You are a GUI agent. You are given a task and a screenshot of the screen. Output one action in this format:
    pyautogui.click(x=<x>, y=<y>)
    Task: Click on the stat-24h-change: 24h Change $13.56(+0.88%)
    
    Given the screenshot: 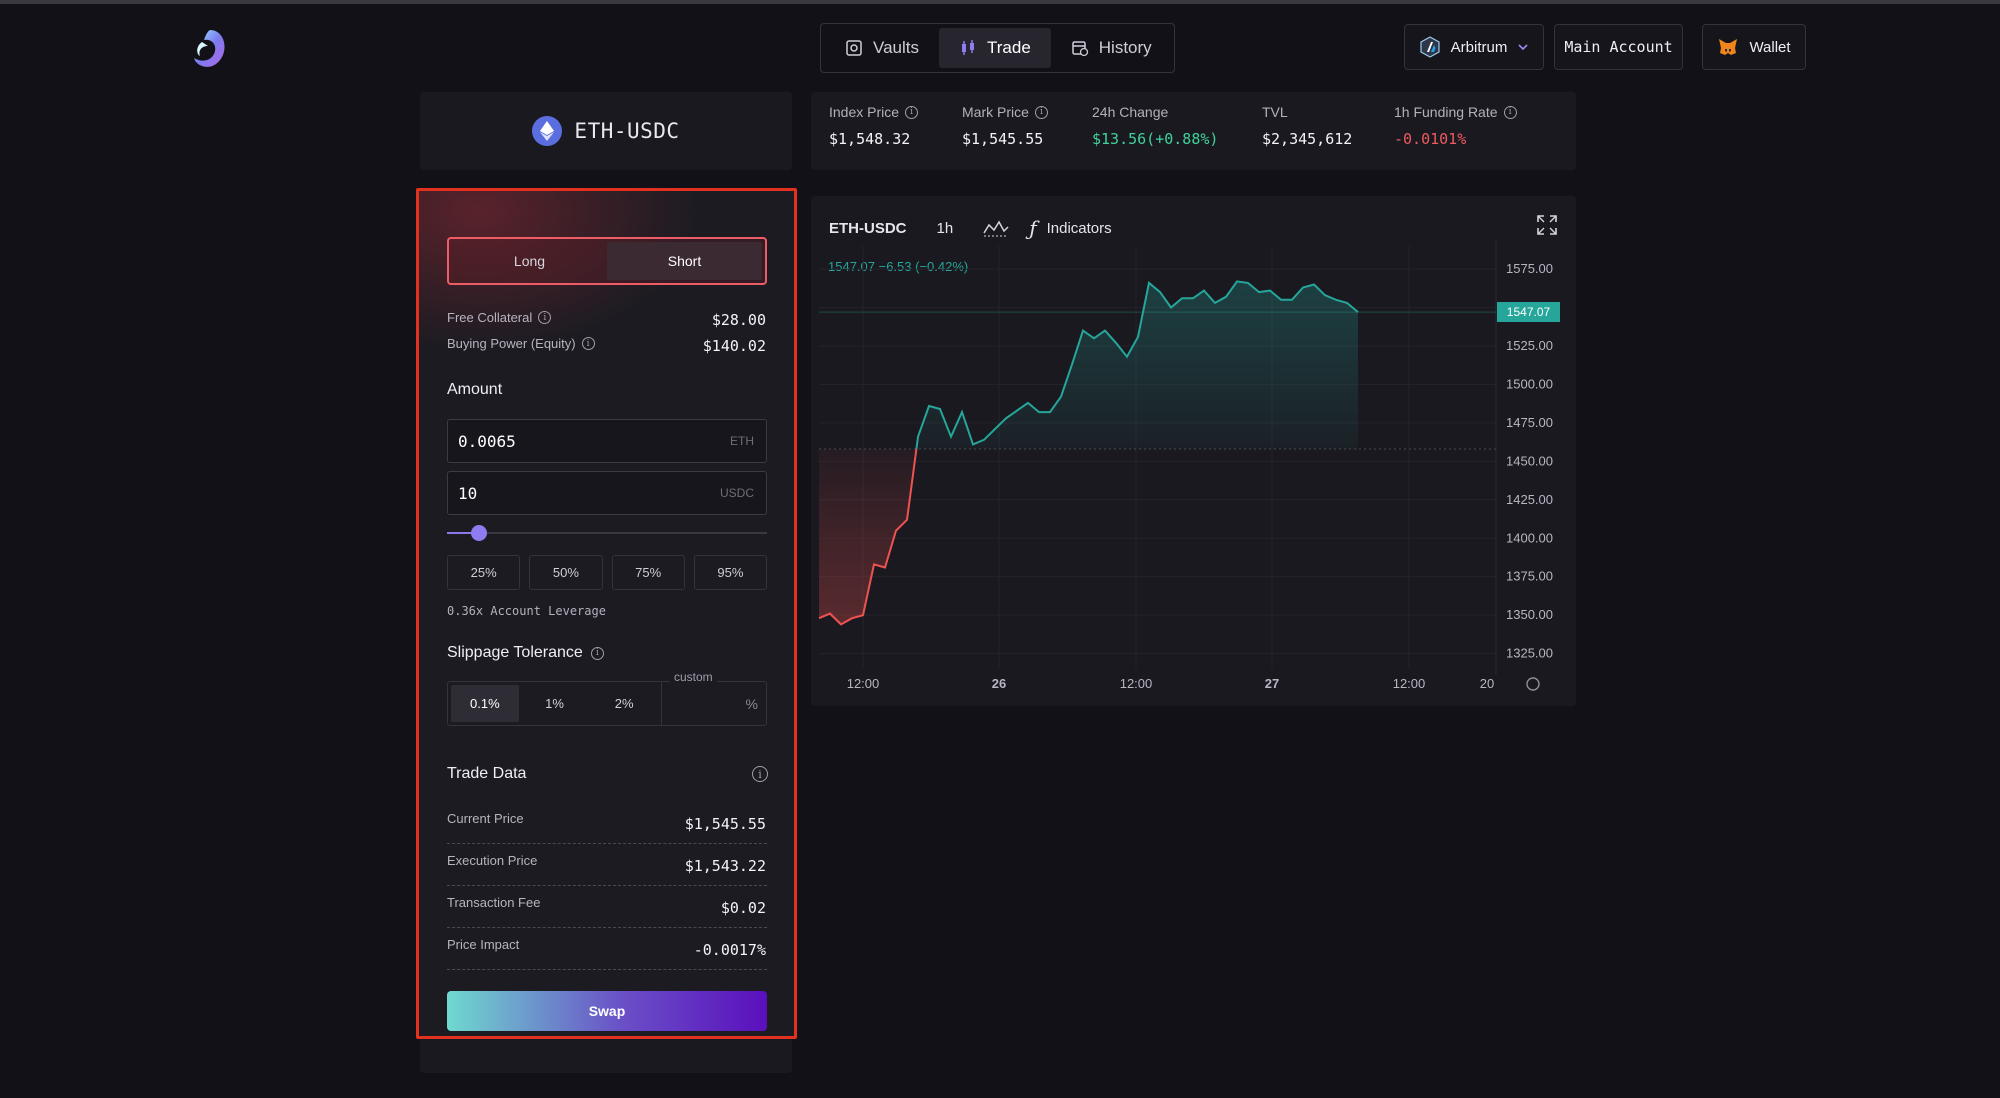 What is the action you would take?
    pyautogui.click(x=1155, y=126)
    